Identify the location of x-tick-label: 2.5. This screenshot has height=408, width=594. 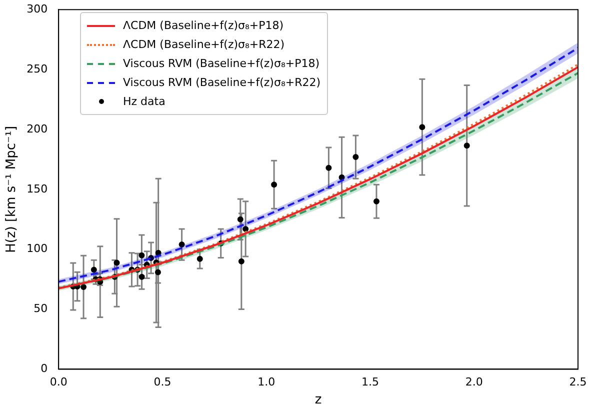
(578, 382).